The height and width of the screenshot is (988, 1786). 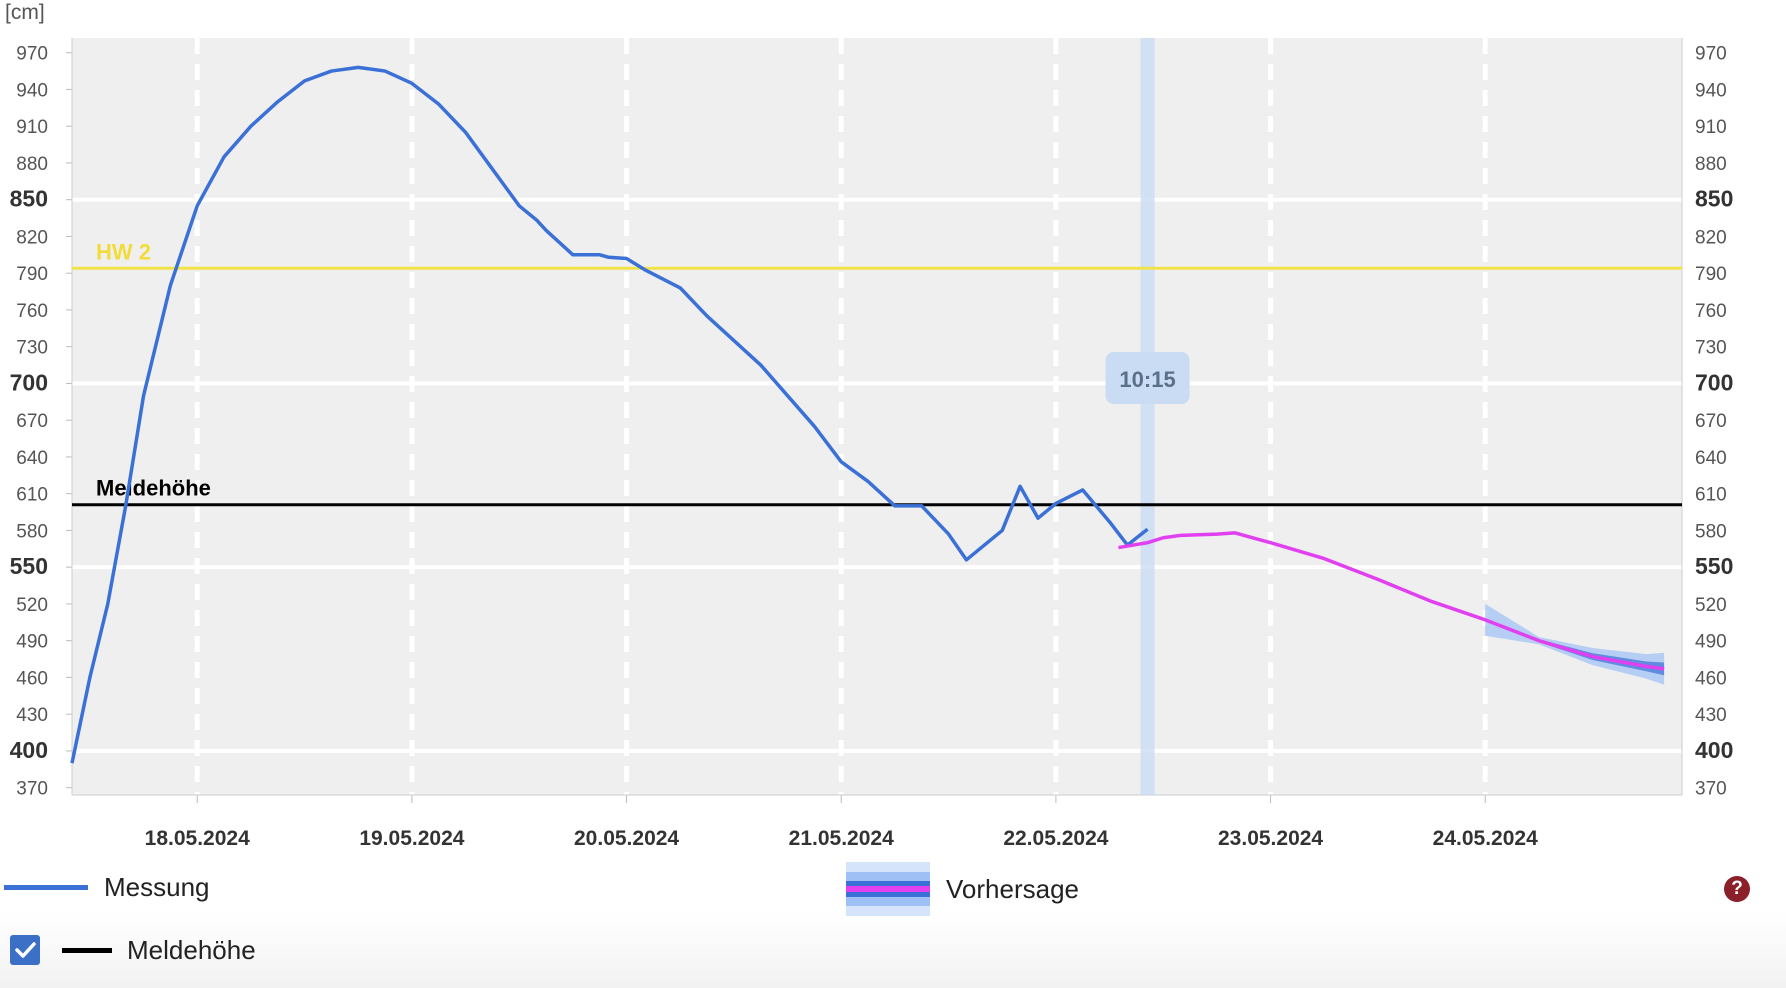 What do you see at coordinates (157, 887) in the screenshot?
I see `legend-label-measurement: Messung` at bounding box center [157, 887].